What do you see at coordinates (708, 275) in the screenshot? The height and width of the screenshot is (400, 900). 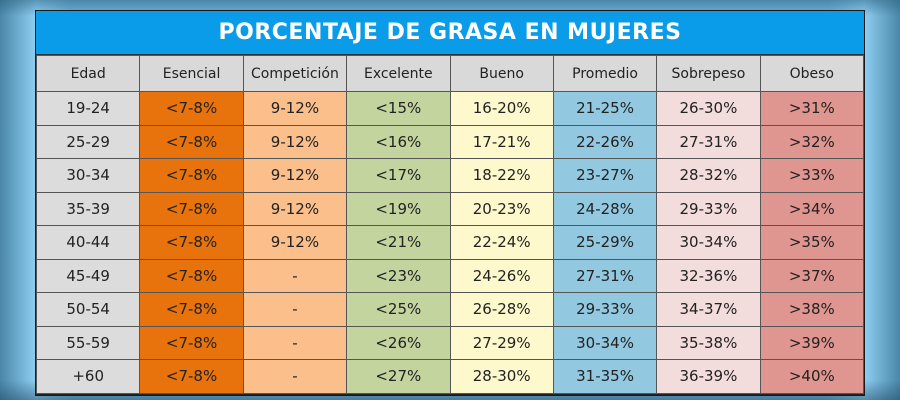 I see `value-cell: 32-36%` at bounding box center [708, 275].